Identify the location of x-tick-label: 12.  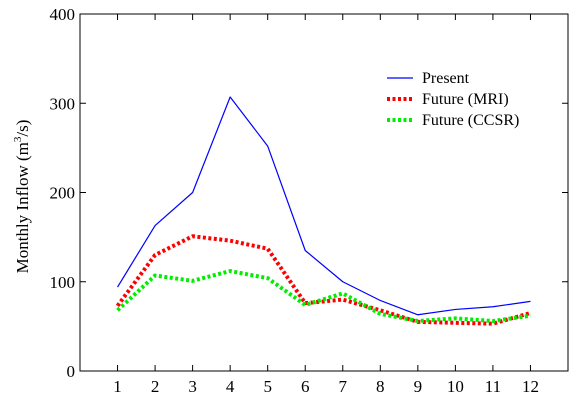
(530, 386).